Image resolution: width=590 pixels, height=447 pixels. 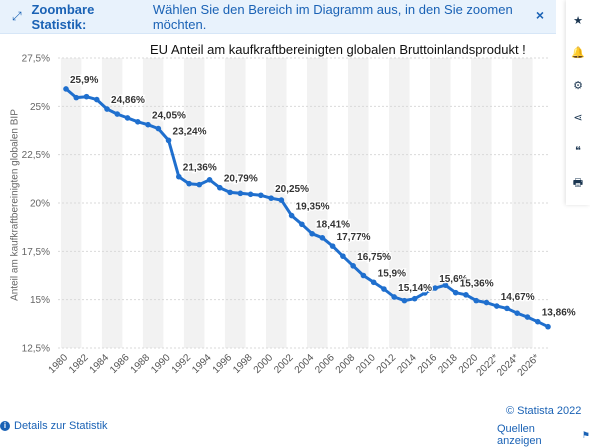 I want to click on info-icon: i, so click(x=5, y=426).